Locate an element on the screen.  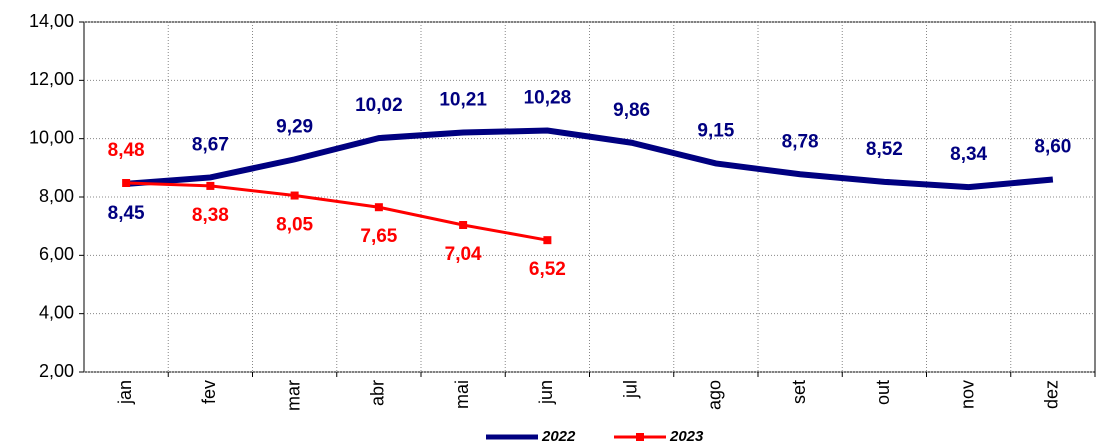
data-label: 8,38 is located at coordinates (210, 215).